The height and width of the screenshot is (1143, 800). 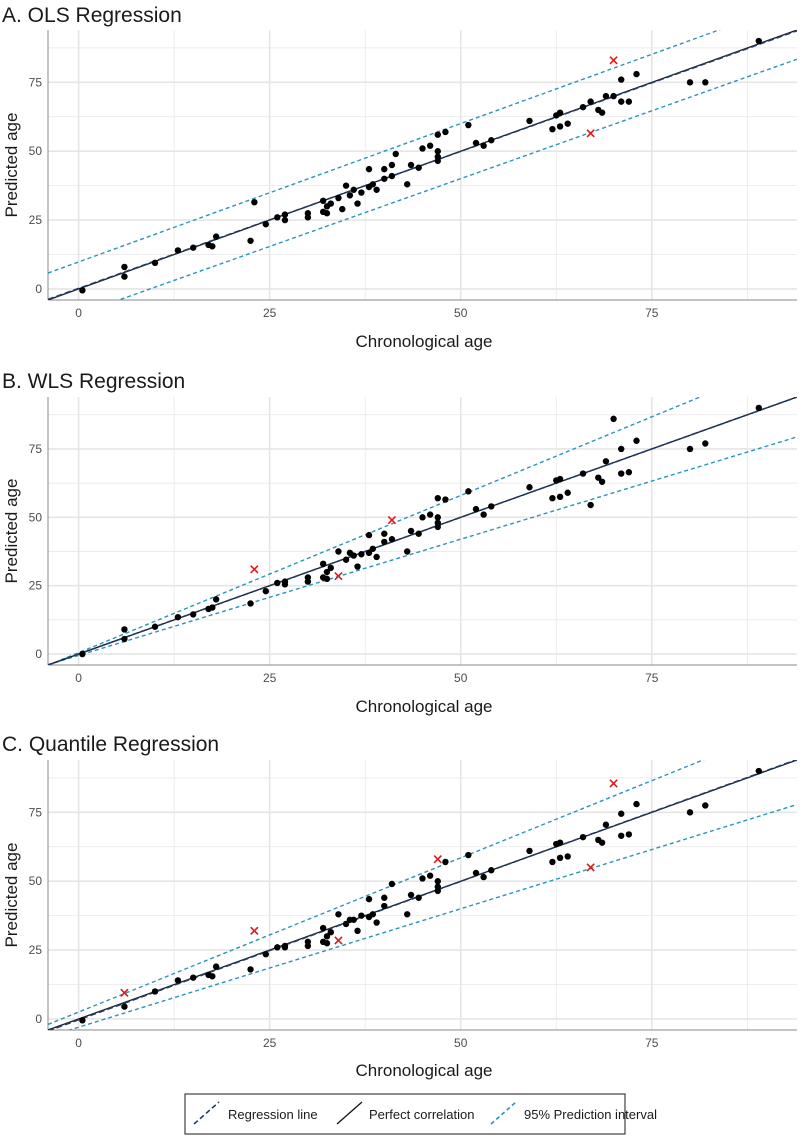 I want to click on legend-box, so click(x=405, y=1114).